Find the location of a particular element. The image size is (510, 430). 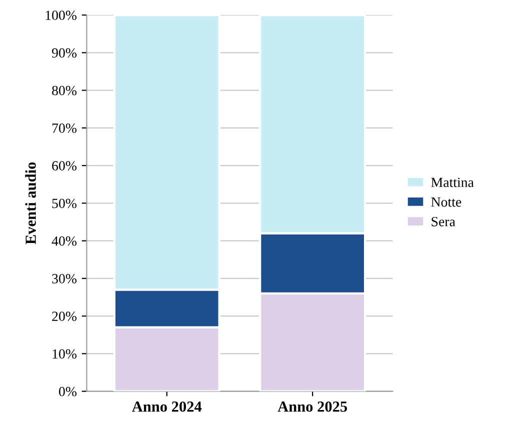

y-tick-label: 30% is located at coordinates (64, 279).